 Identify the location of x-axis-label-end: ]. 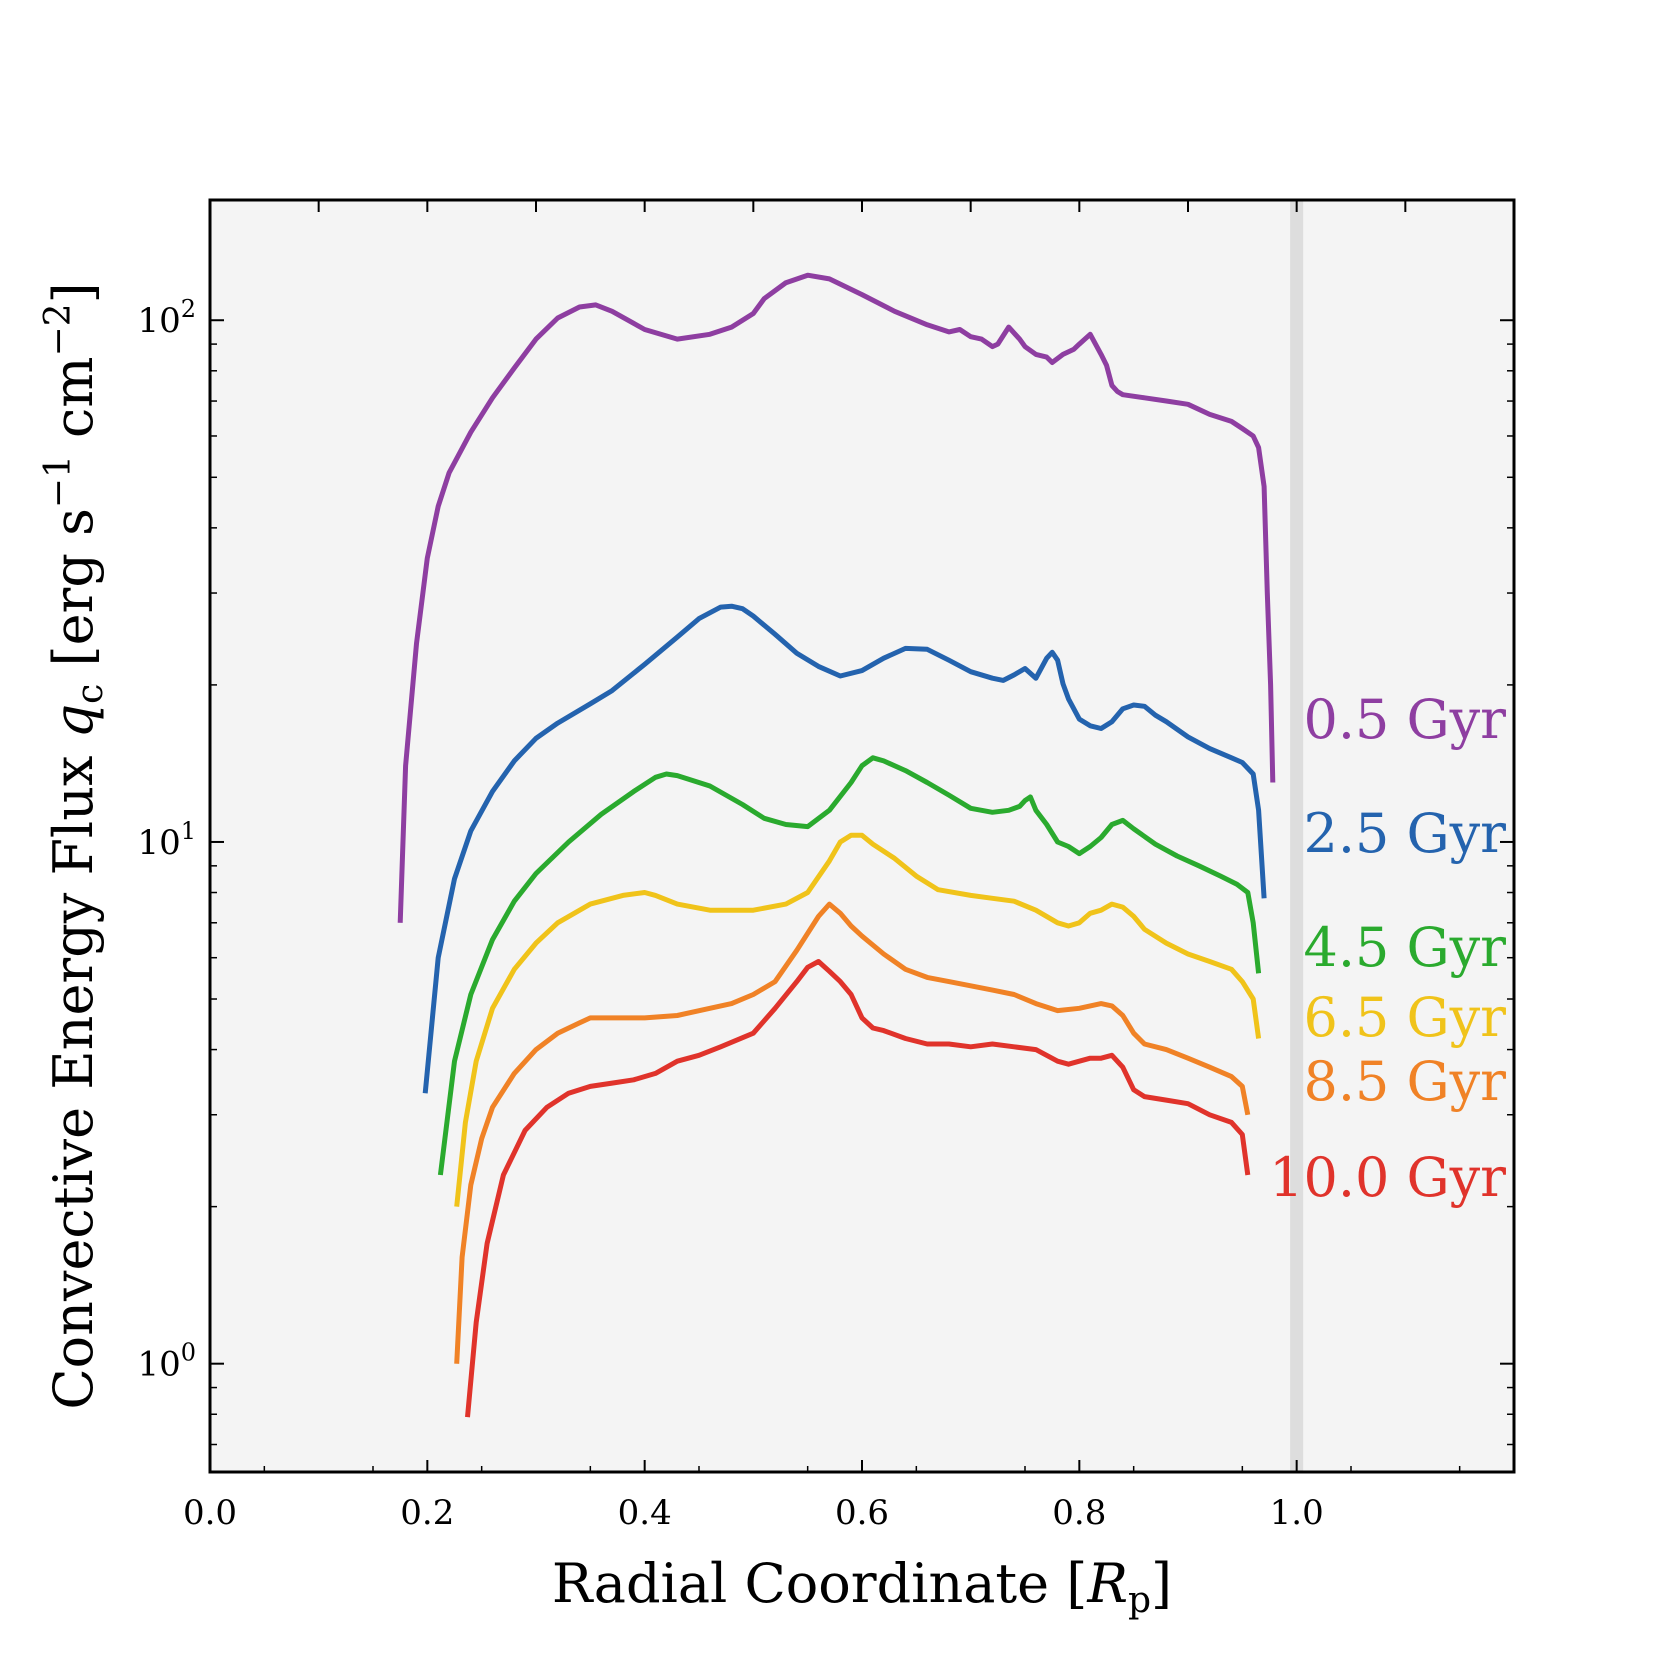
(1161, 1583).